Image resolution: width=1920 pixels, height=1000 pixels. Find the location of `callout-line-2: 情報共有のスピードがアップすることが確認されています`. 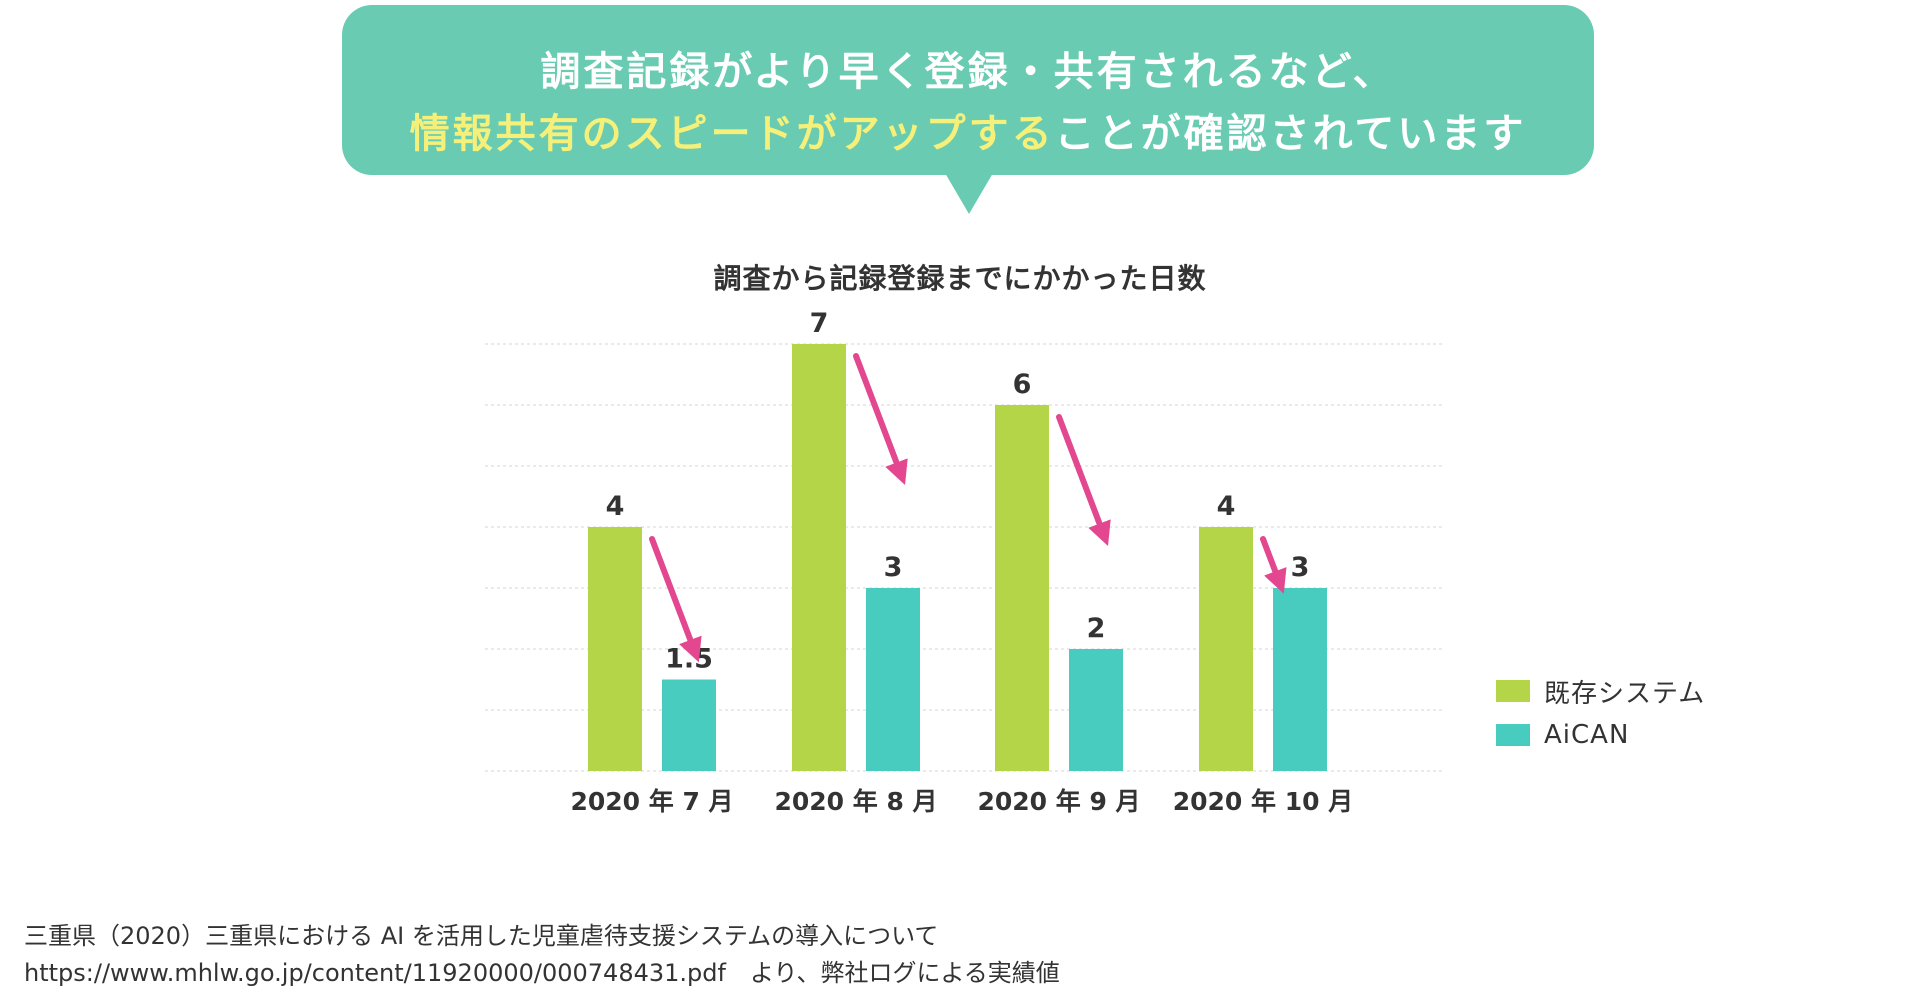

callout-line-2: 情報共有のスピードがアップすることが確認されています is located at coordinates (968, 130).